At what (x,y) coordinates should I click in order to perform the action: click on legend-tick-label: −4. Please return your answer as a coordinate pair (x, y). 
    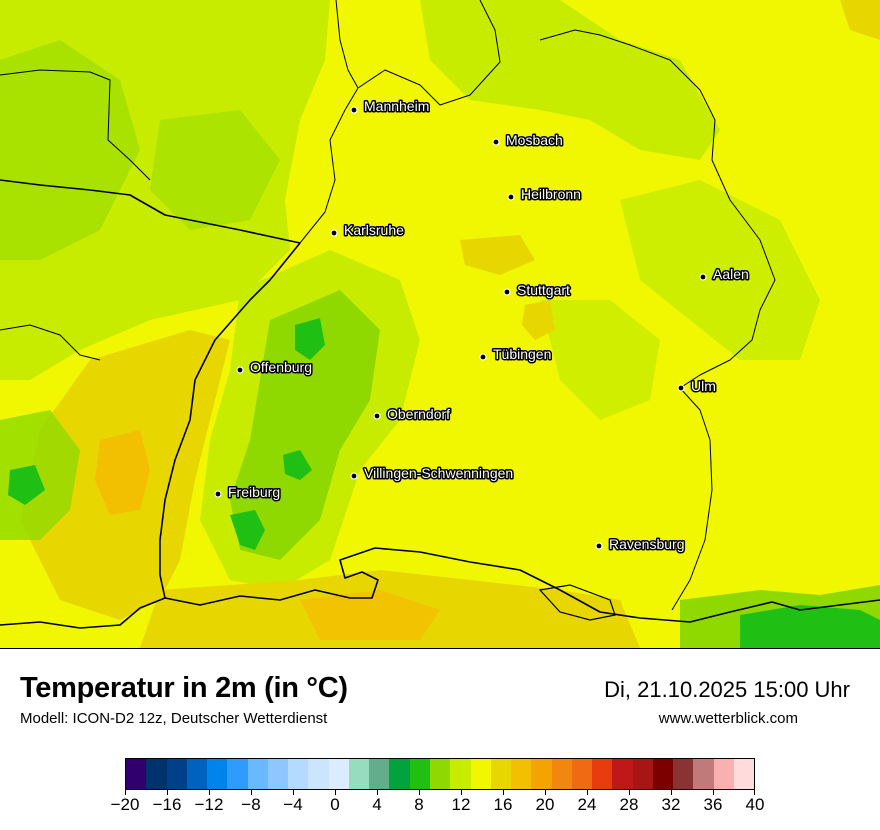
    Looking at the image, I should click on (293, 804).